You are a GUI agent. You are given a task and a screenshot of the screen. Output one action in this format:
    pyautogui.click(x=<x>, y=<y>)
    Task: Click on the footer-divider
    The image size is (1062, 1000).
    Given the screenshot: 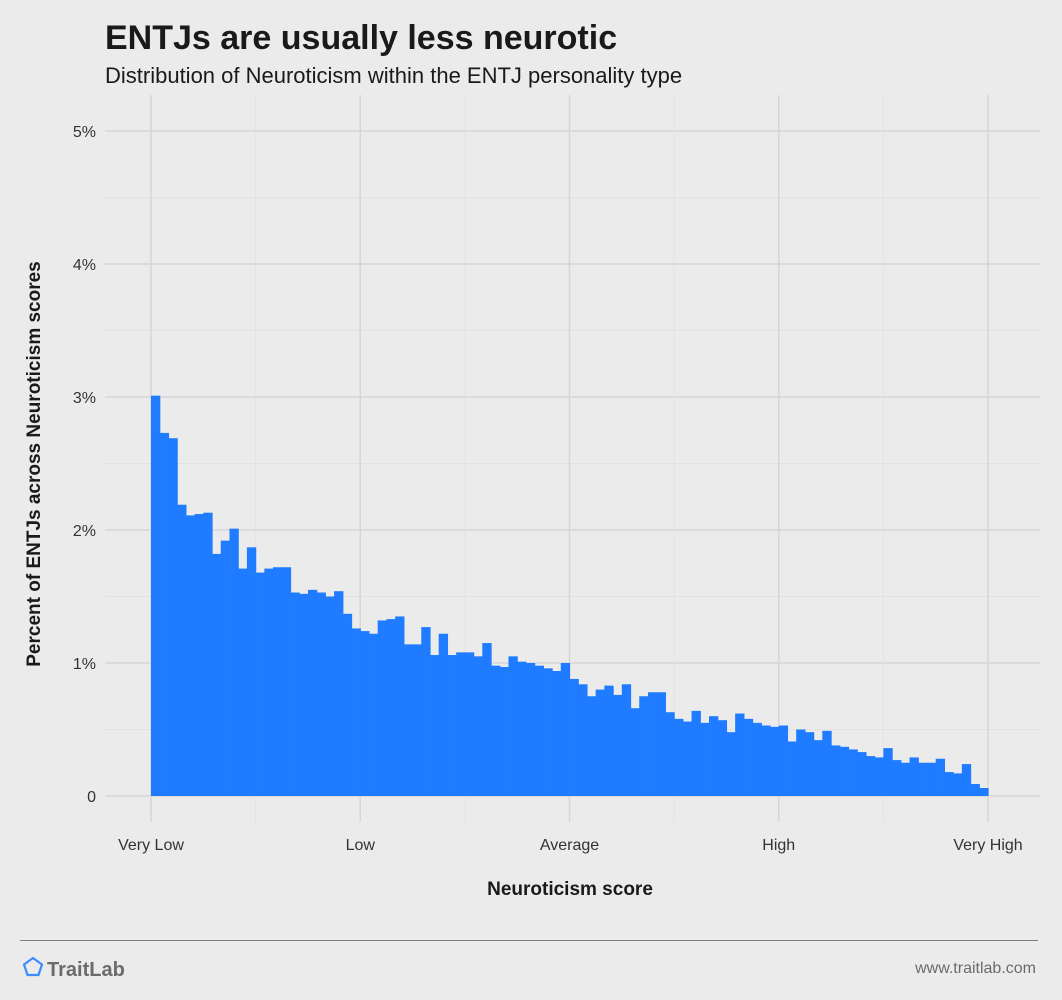 What is the action you would take?
    pyautogui.click(x=529, y=940)
    